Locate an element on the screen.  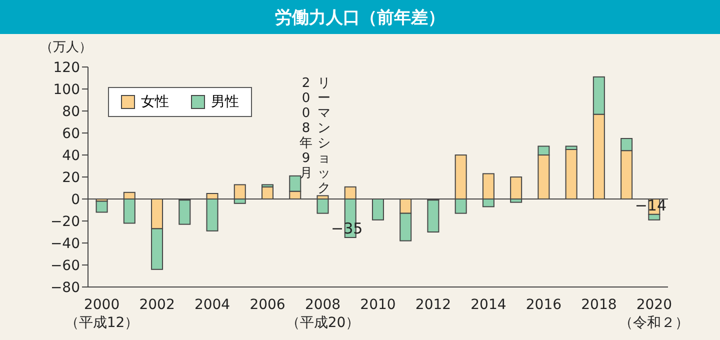
annotation: 2008年9月 is located at coordinates (306, 128).